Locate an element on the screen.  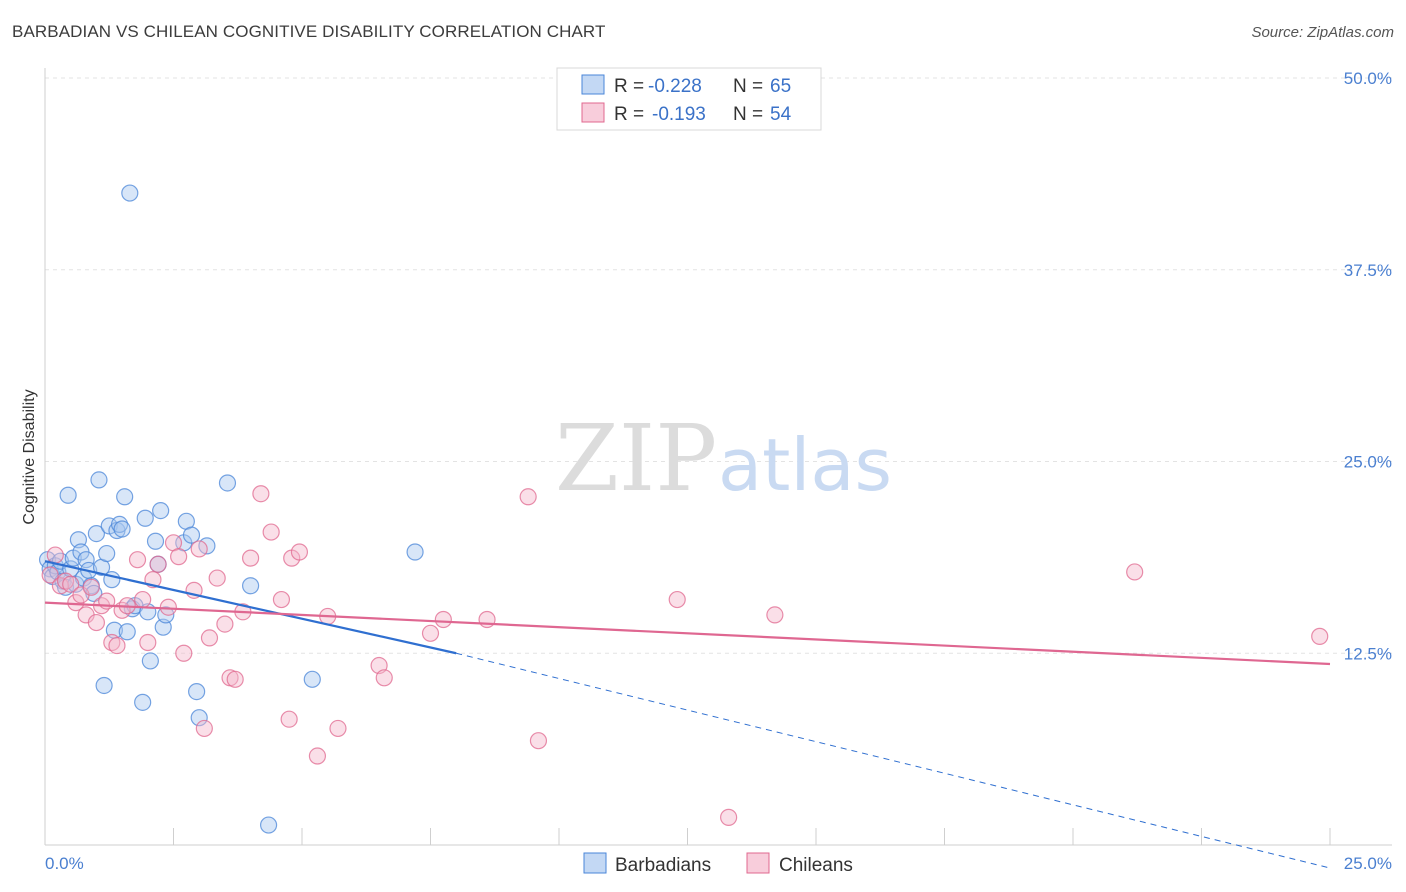
source-label: Source: ZipAtlas.com is located at coordinates (1322, 32).